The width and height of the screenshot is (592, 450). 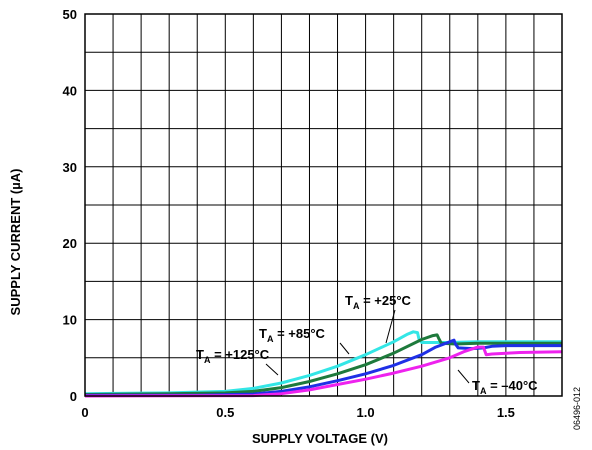 What do you see at coordinates (512, 385) in the screenshot?
I see `annotation-minus40c-rest: = –40°C` at bounding box center [512, 385].